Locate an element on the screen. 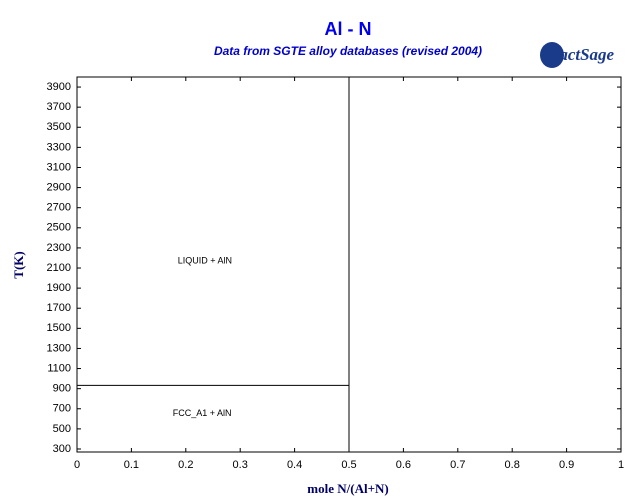 The image size is (640, 504). x-tick-label: 0.3 is located at coordinates (240, 465).